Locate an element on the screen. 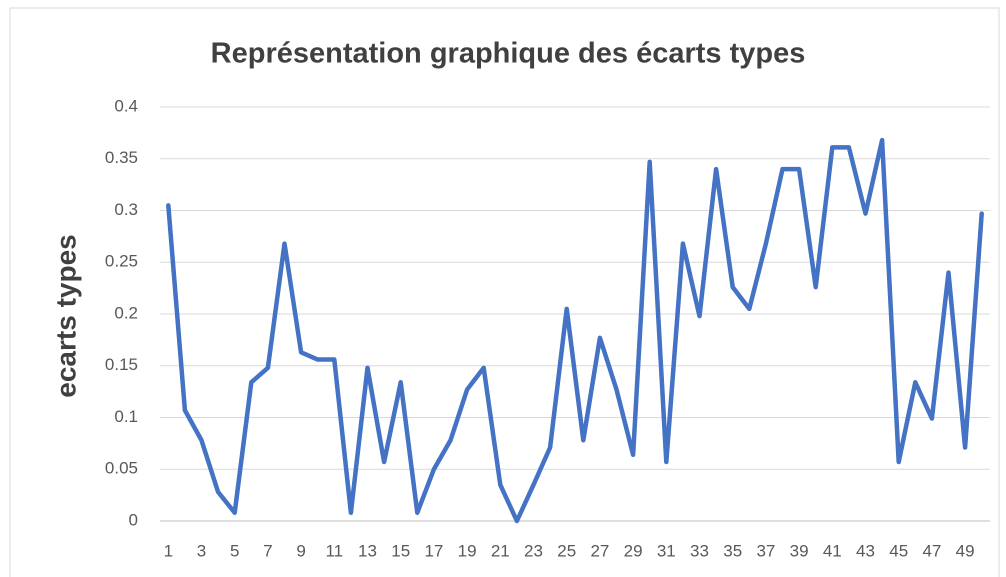  x-tick-label: 27 is located at coordinates (599, 550).